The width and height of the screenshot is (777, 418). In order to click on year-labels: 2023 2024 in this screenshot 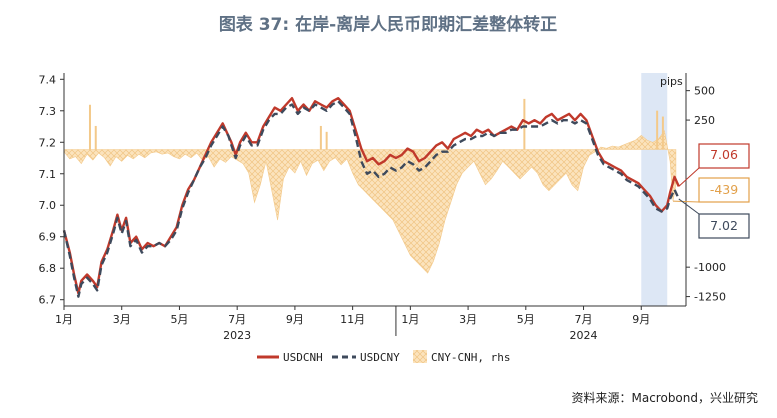, I will do `click(410, 324)`.